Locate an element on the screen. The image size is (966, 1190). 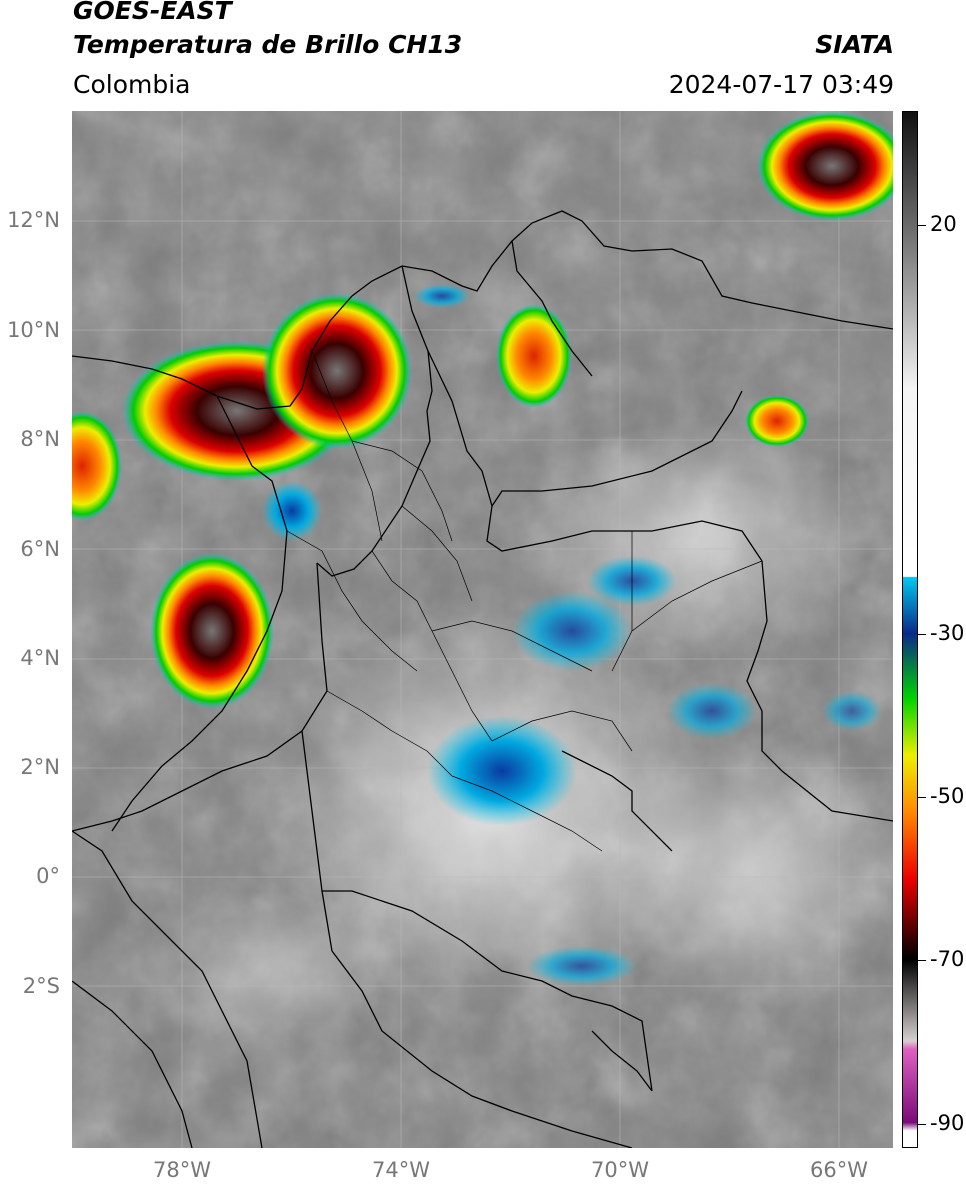
colorbar-label: 20 is located at coordinates (943, 224).